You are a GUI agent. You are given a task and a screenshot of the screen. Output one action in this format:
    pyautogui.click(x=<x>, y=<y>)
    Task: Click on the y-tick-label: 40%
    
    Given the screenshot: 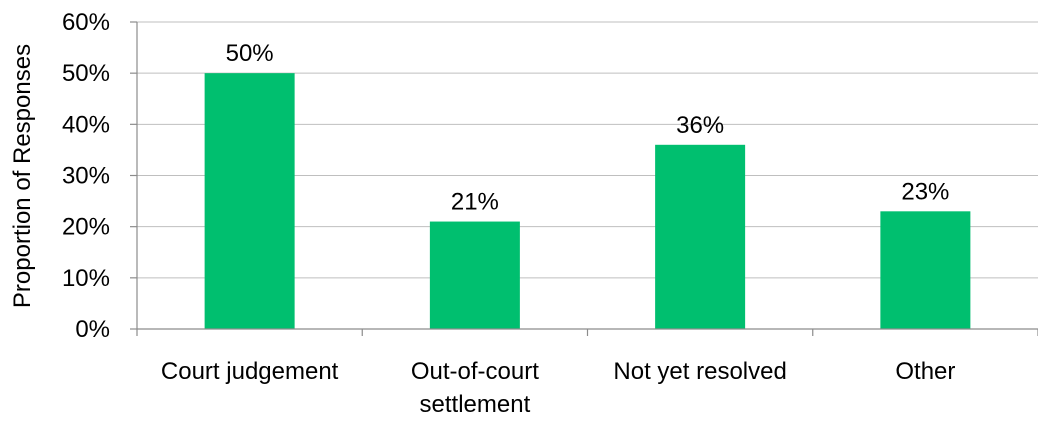 What is the action you would take?
    pyautogui.click(x=86, y=124)
    